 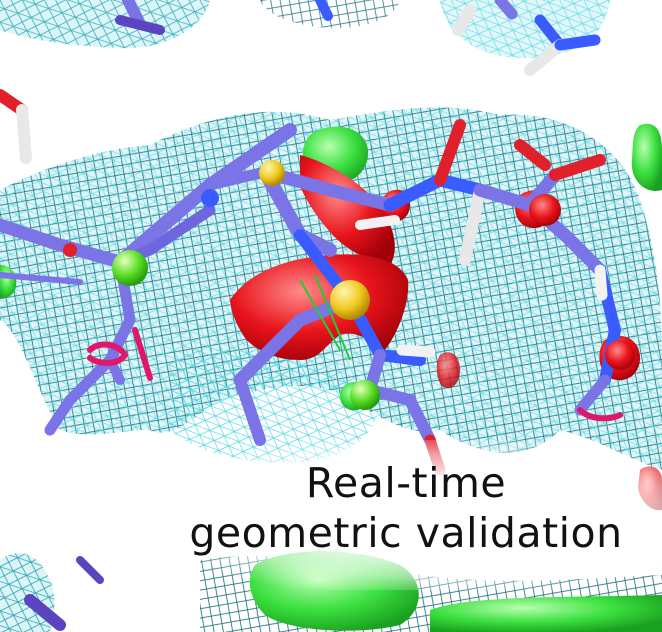 I want to click on caption-line-1: Real-time, so click(x=406, y=483).